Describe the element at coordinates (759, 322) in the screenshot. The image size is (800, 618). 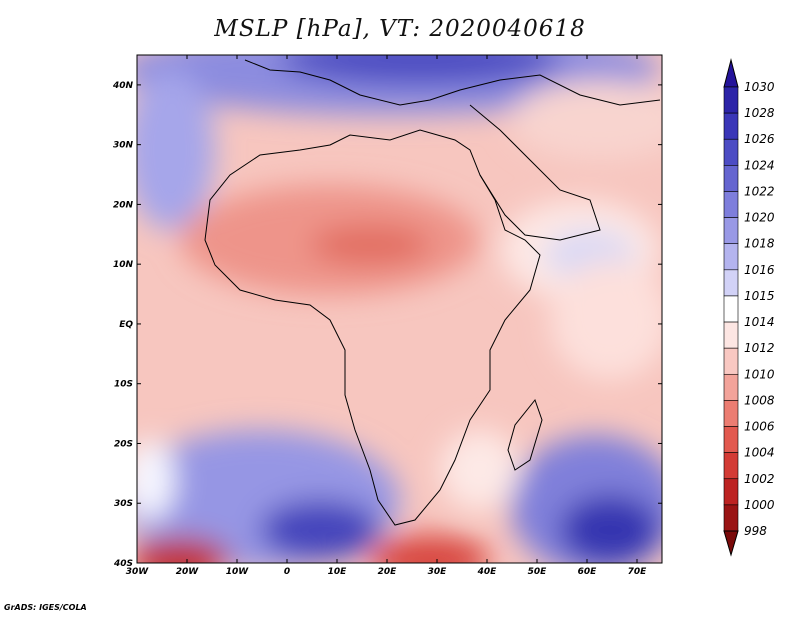
I see `colorbar-label: 1014` at that location.